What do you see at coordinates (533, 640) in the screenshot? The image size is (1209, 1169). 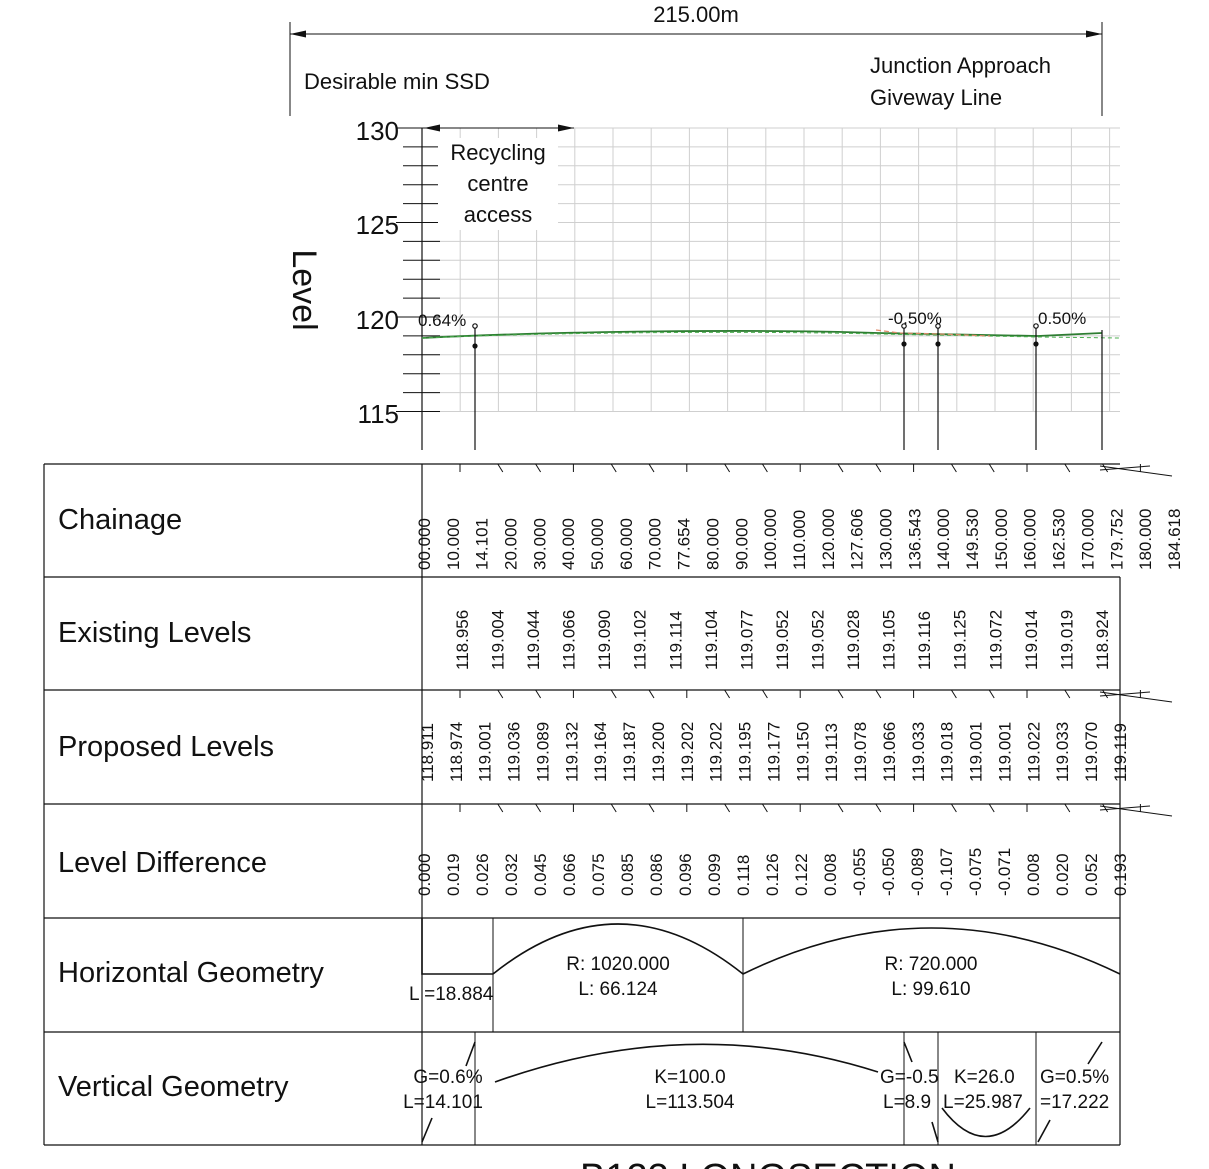 I see `existing-value-2: 119.044` at bounding box center [533, 640].